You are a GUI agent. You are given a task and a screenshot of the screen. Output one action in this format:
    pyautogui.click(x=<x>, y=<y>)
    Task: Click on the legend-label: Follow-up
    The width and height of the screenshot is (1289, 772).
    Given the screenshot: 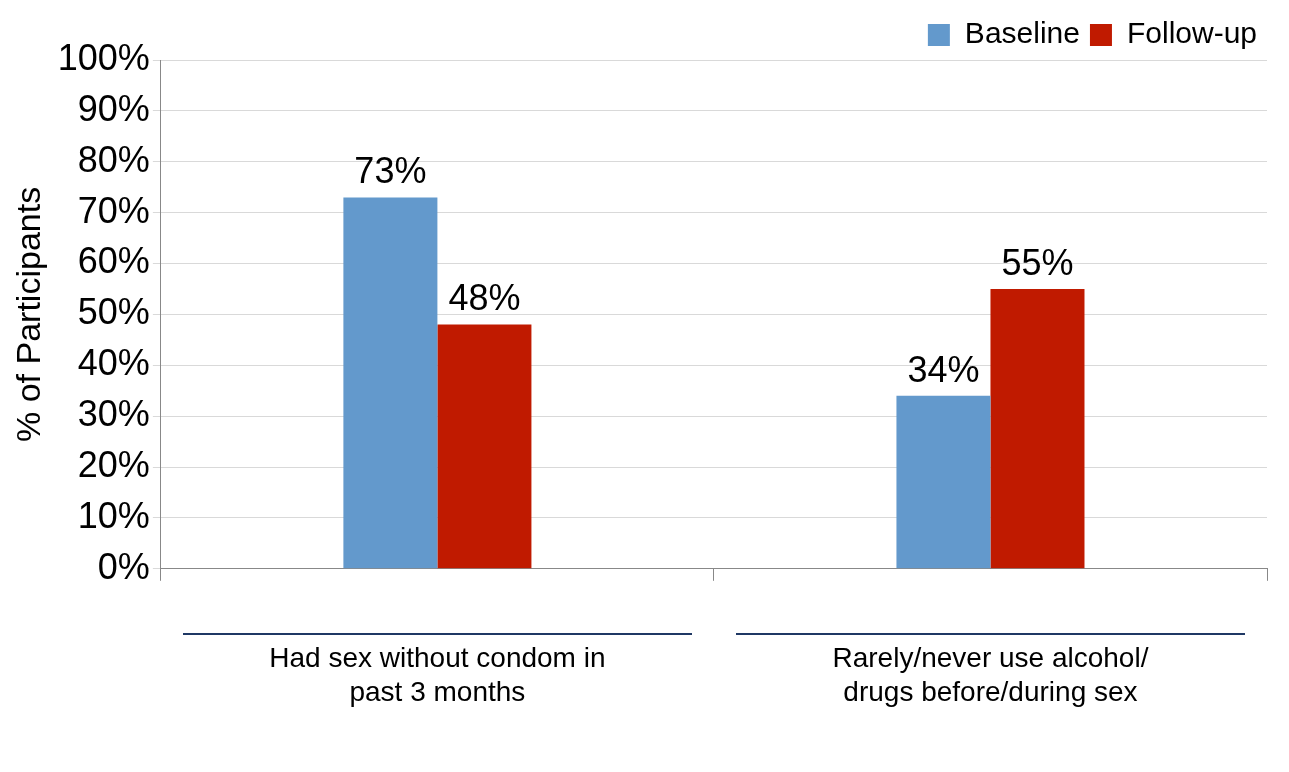 What is the action you would take?
    pyautogui.click(x=1192, y=33)
    